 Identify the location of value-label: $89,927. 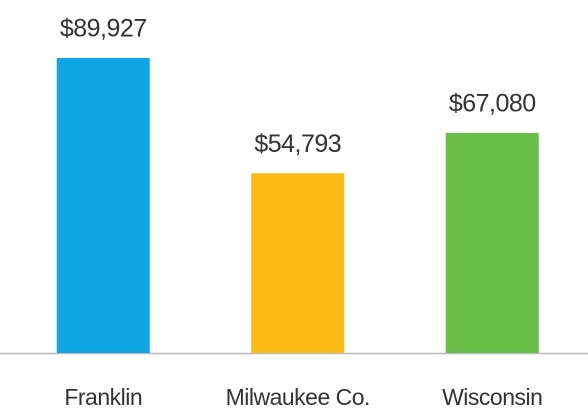
(103, 29).